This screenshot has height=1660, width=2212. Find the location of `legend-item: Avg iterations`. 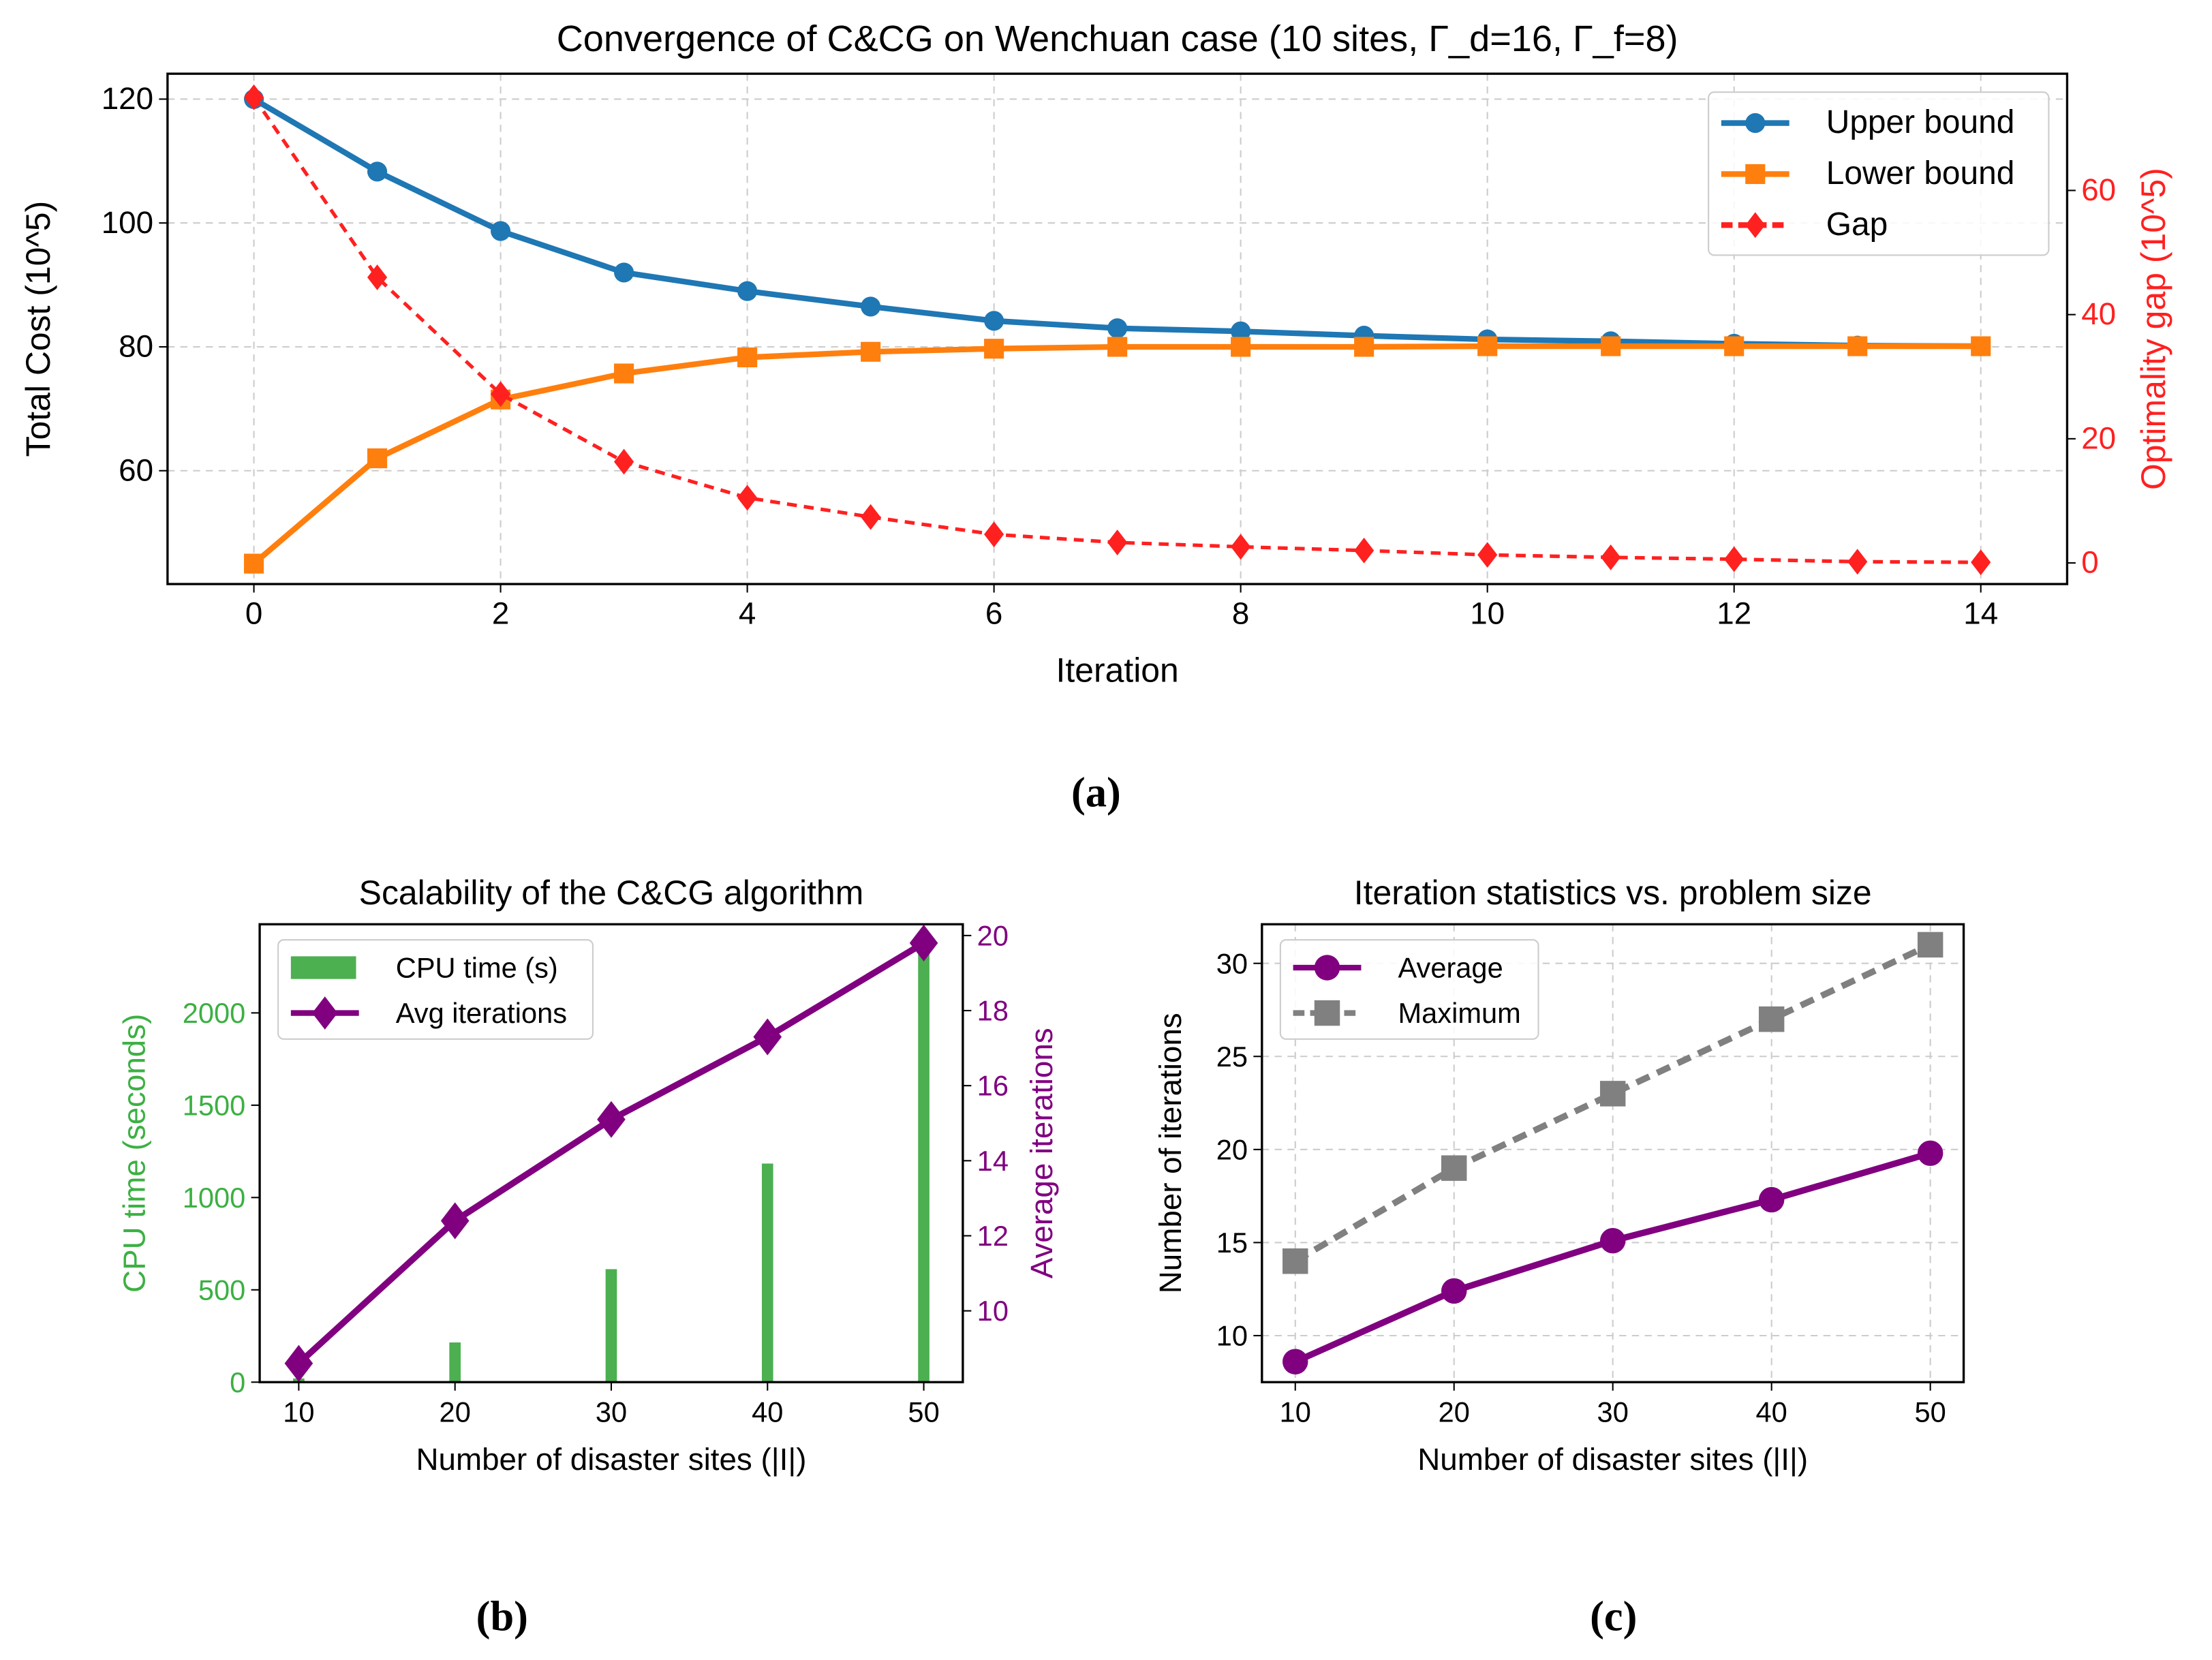

legend-item: Avg iterations is located at coordinates (429, 1013).